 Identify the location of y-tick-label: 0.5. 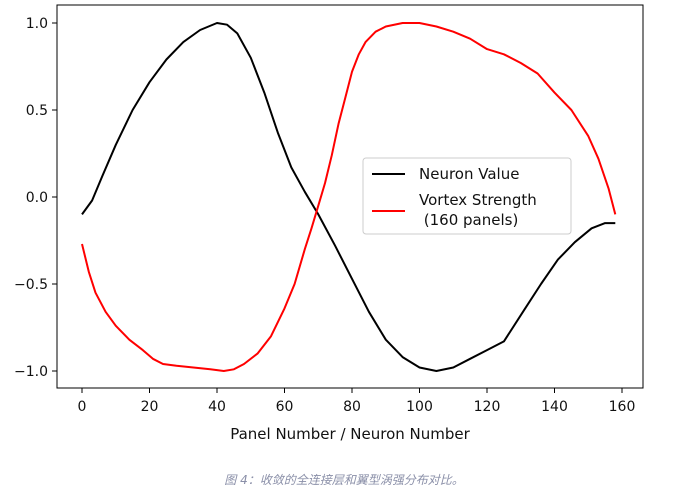
(37, 111).